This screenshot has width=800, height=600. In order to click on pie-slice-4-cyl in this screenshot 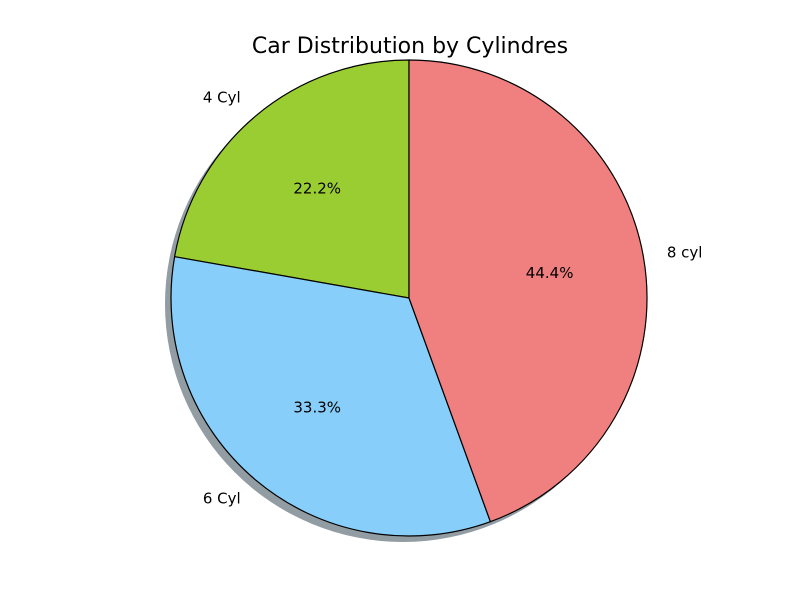, I will do `click(292, 179)`.